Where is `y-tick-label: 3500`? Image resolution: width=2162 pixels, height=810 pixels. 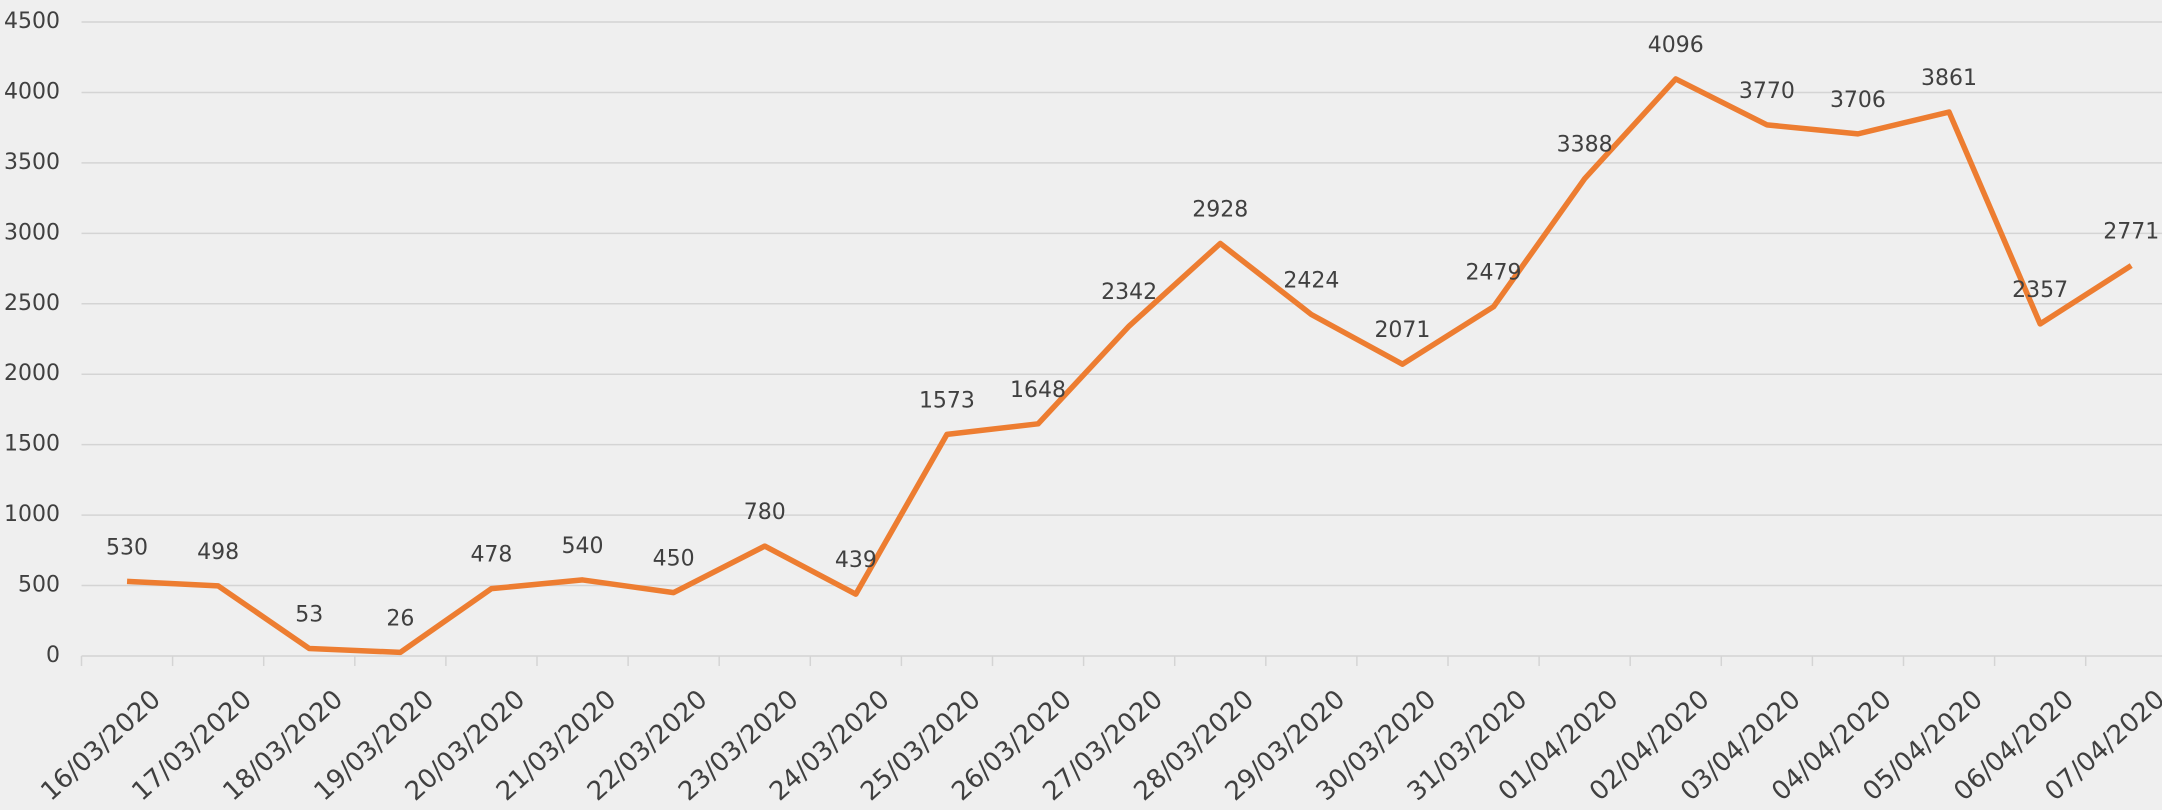
y-tick-label: 3500 is located at coordinates (32, 162).